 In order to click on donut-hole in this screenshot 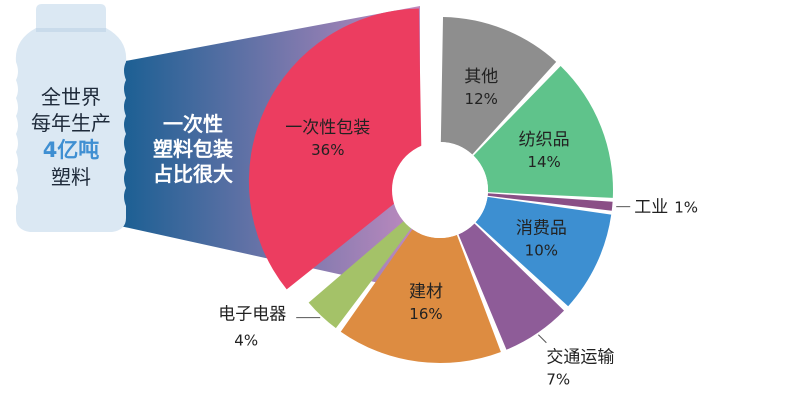, I will do `click(440, 190)`.